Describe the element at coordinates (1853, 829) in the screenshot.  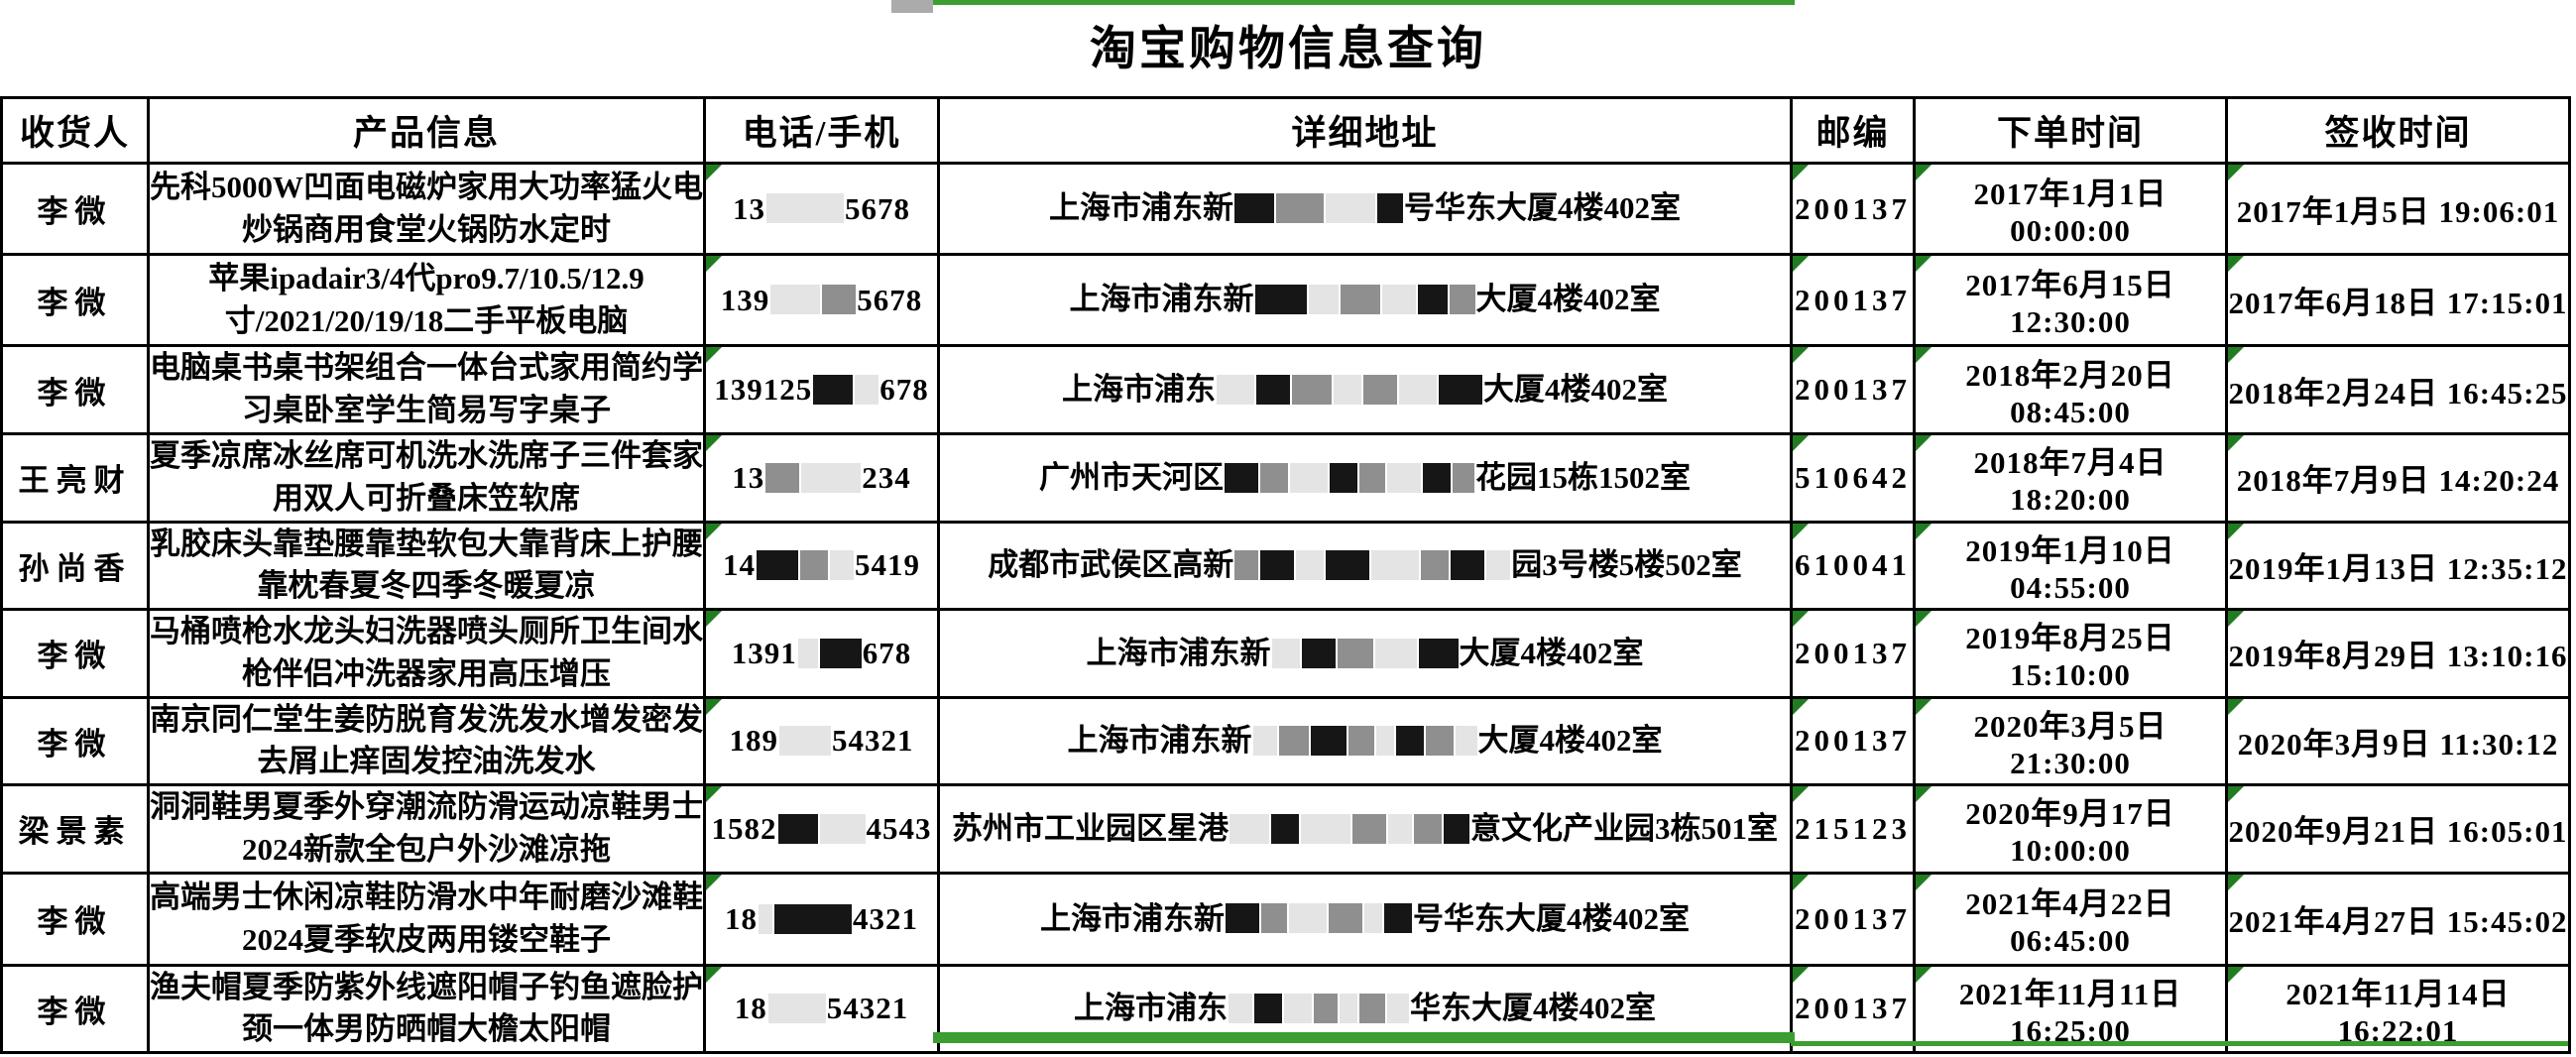
I see `postal-cell: 215123` at that location.